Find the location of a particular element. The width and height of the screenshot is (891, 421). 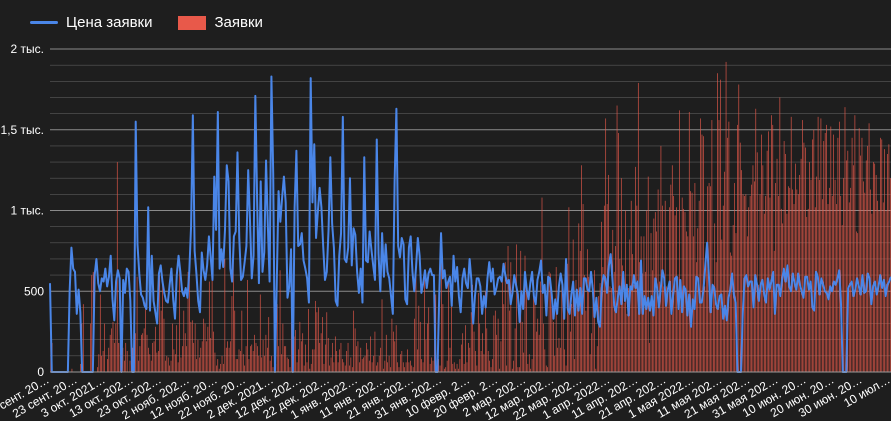

legend-label-bids: Заявки is located at coordinates (238, 22).